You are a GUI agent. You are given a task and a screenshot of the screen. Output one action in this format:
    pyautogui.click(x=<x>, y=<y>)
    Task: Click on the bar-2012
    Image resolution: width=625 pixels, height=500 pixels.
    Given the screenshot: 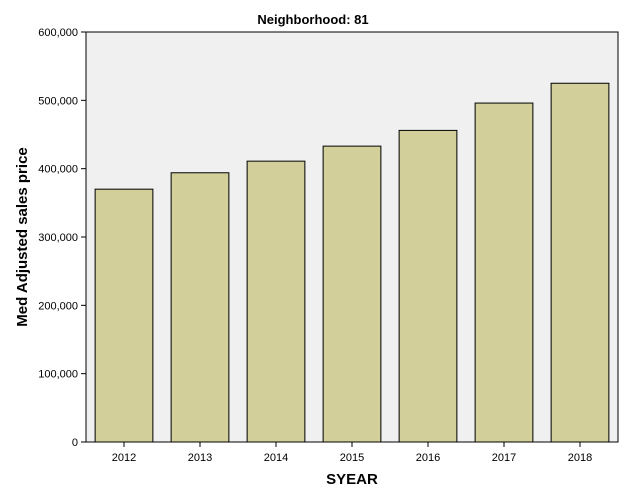 What is the action you would take?
    pyautogui.click(x=124, y=315)
    